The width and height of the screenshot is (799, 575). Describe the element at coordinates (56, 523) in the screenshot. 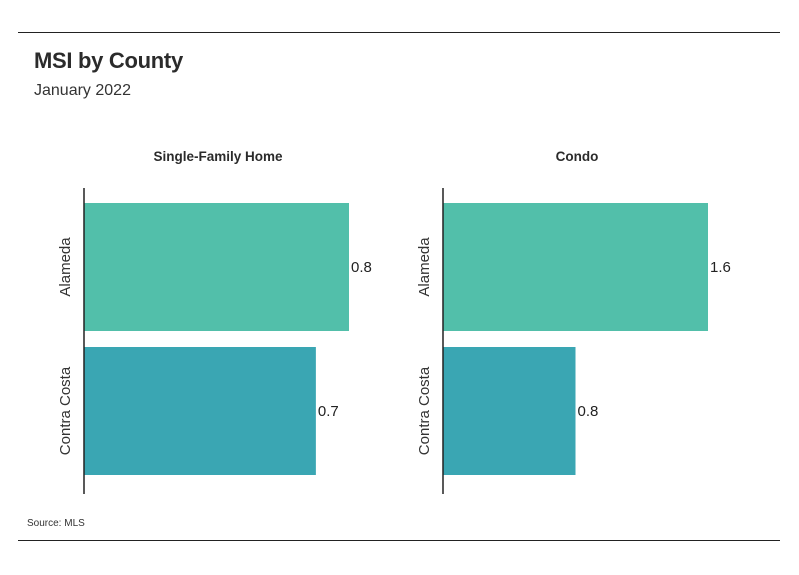

I see `source-note: Source: MLS` at that location.